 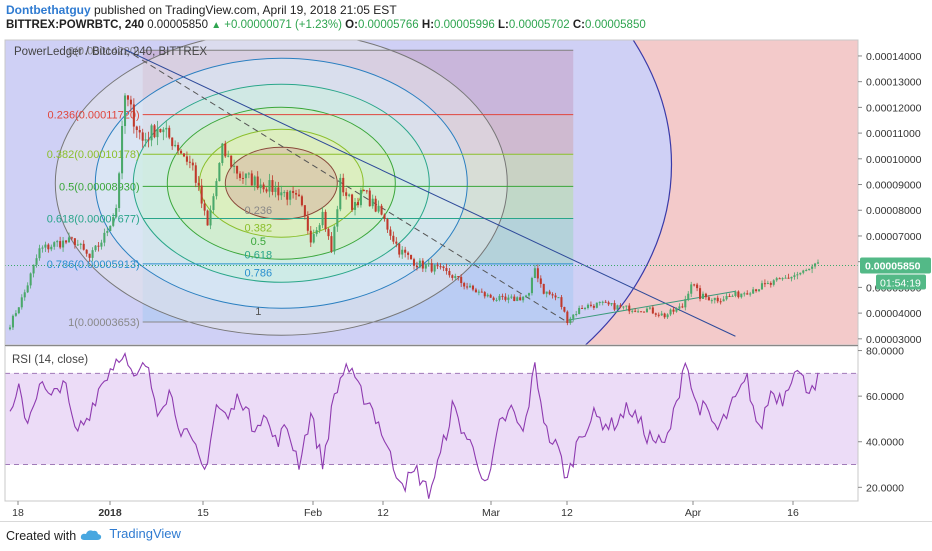 I want to click on fib-level-label: 0.382(0.00010178), so click(x=93, y=155).